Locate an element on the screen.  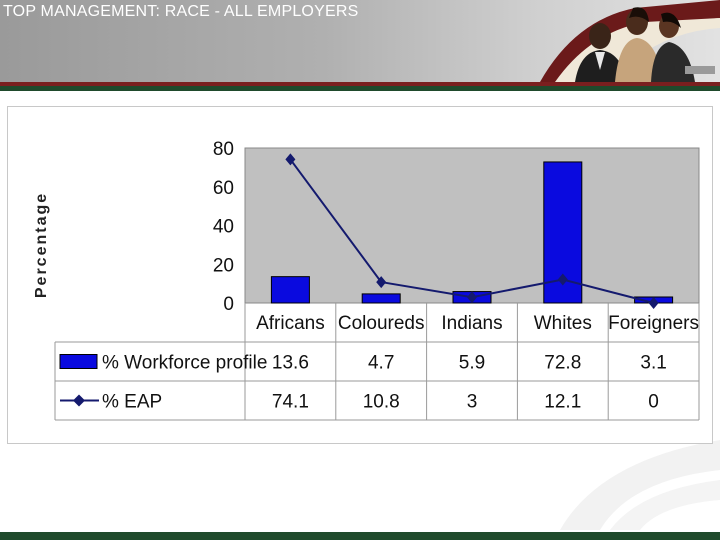
business-people-image is located at coordinates (630, 41).